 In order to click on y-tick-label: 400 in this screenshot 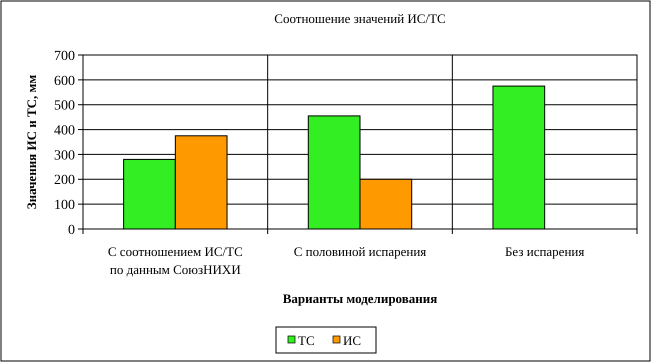, I will do `click(64, 130)`.